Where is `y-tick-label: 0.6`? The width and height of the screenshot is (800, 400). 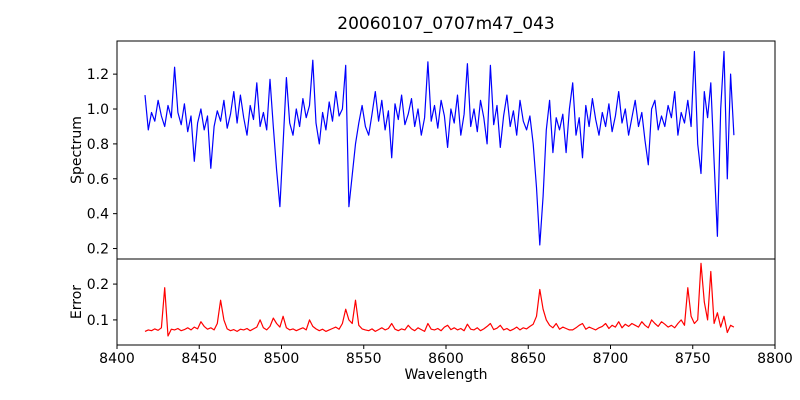 y-tick-label: 0.6 is located at coordinates (98, 180).